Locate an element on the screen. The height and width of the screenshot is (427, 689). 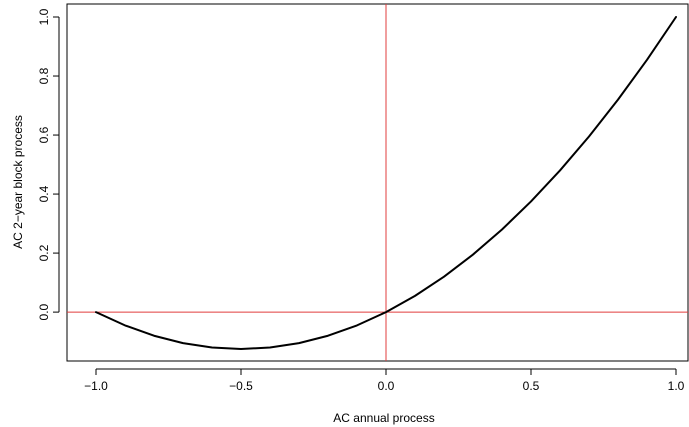
x-axis-ticks: −1.0 −0.5 0.0 0.5 1.0 is located at coordinates (384, 381).